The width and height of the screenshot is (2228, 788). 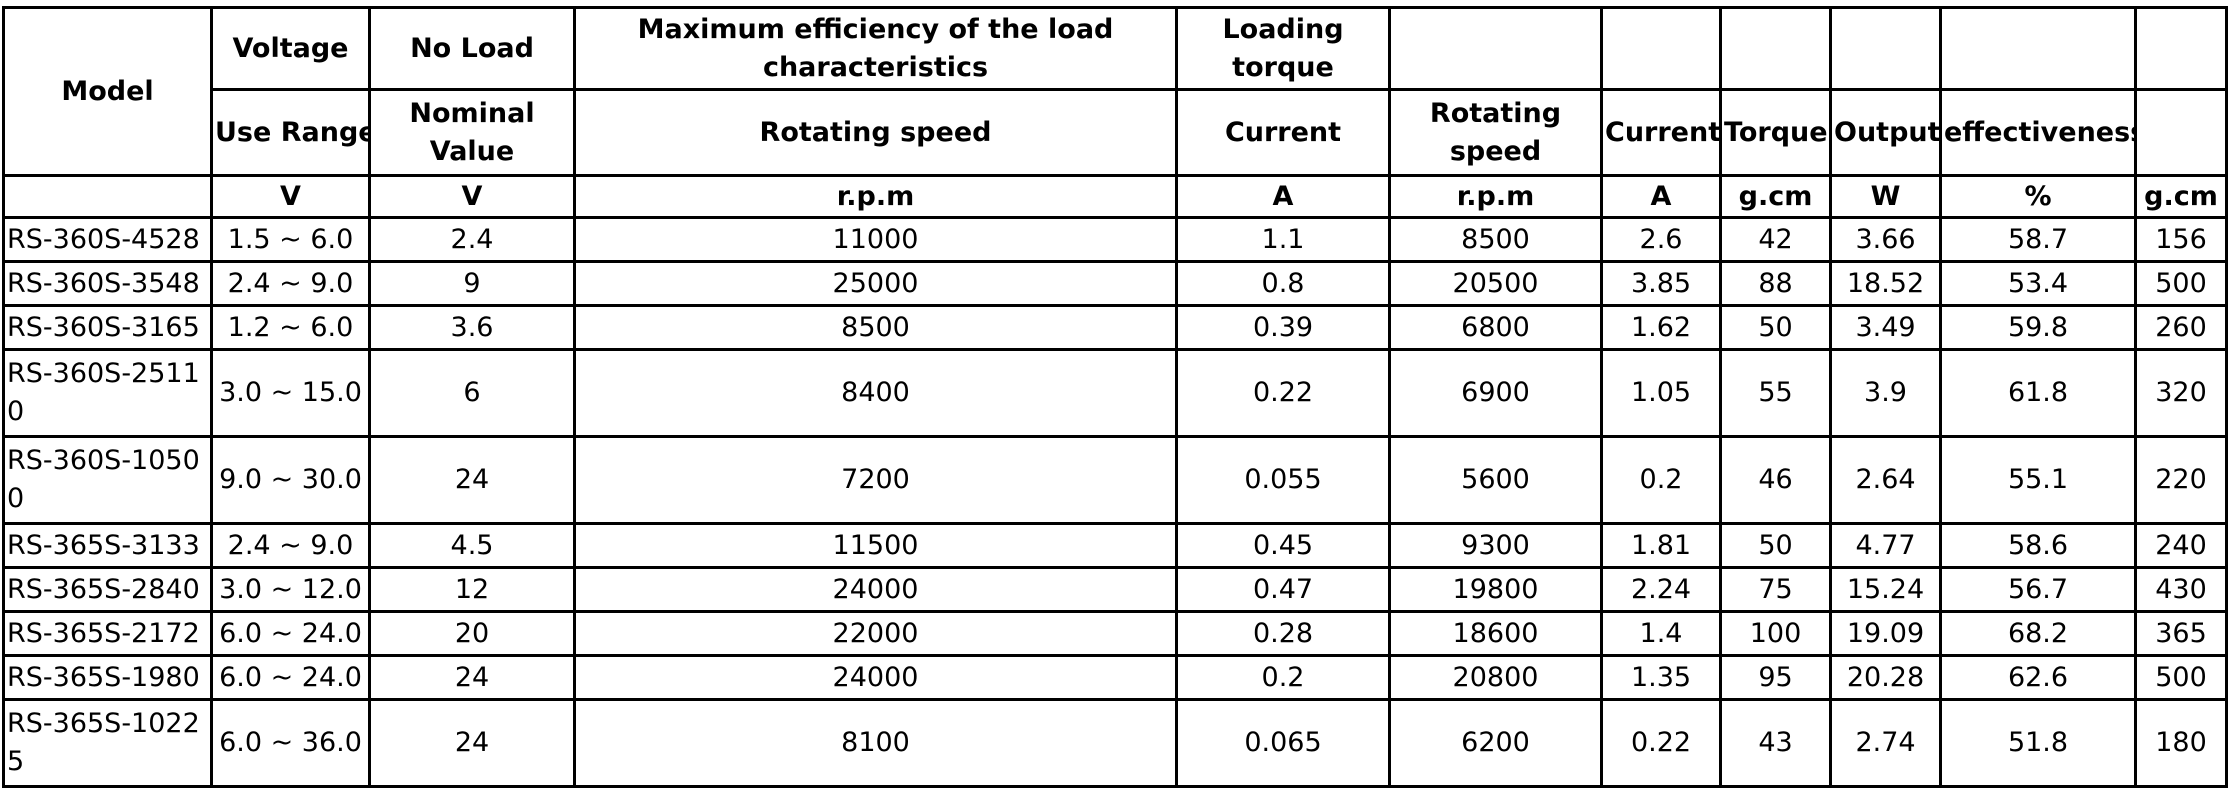 I want to click on loading-torque-cell: 500, so click(x=2181, y=283).